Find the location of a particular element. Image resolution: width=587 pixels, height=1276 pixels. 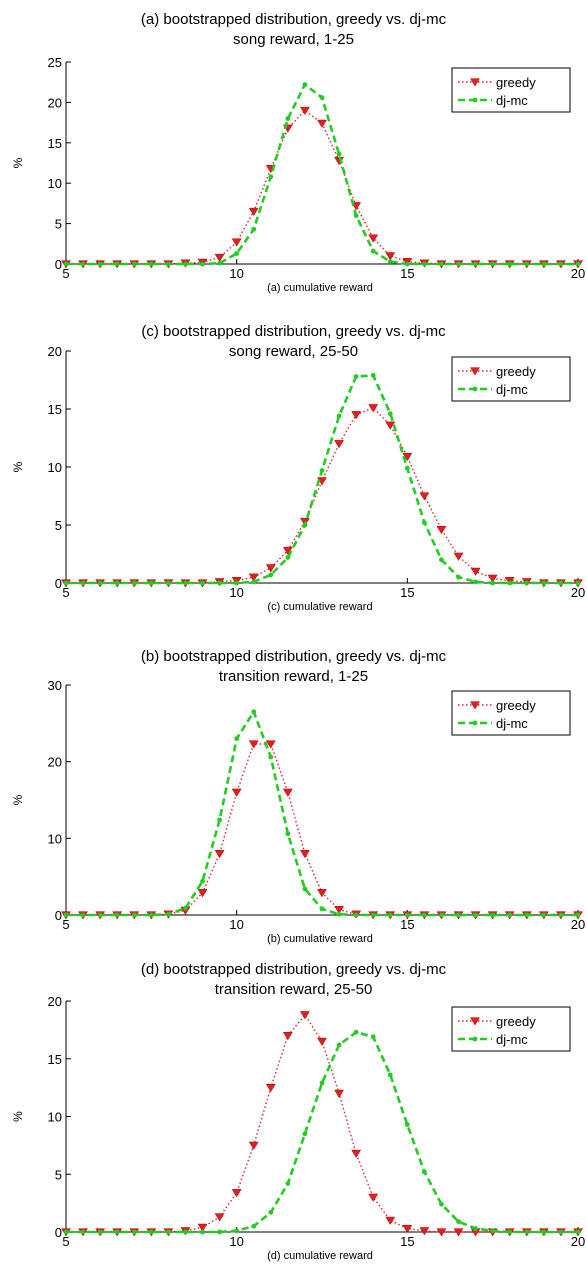

y-tick-label: 15 is located at coordinates (55, 143).